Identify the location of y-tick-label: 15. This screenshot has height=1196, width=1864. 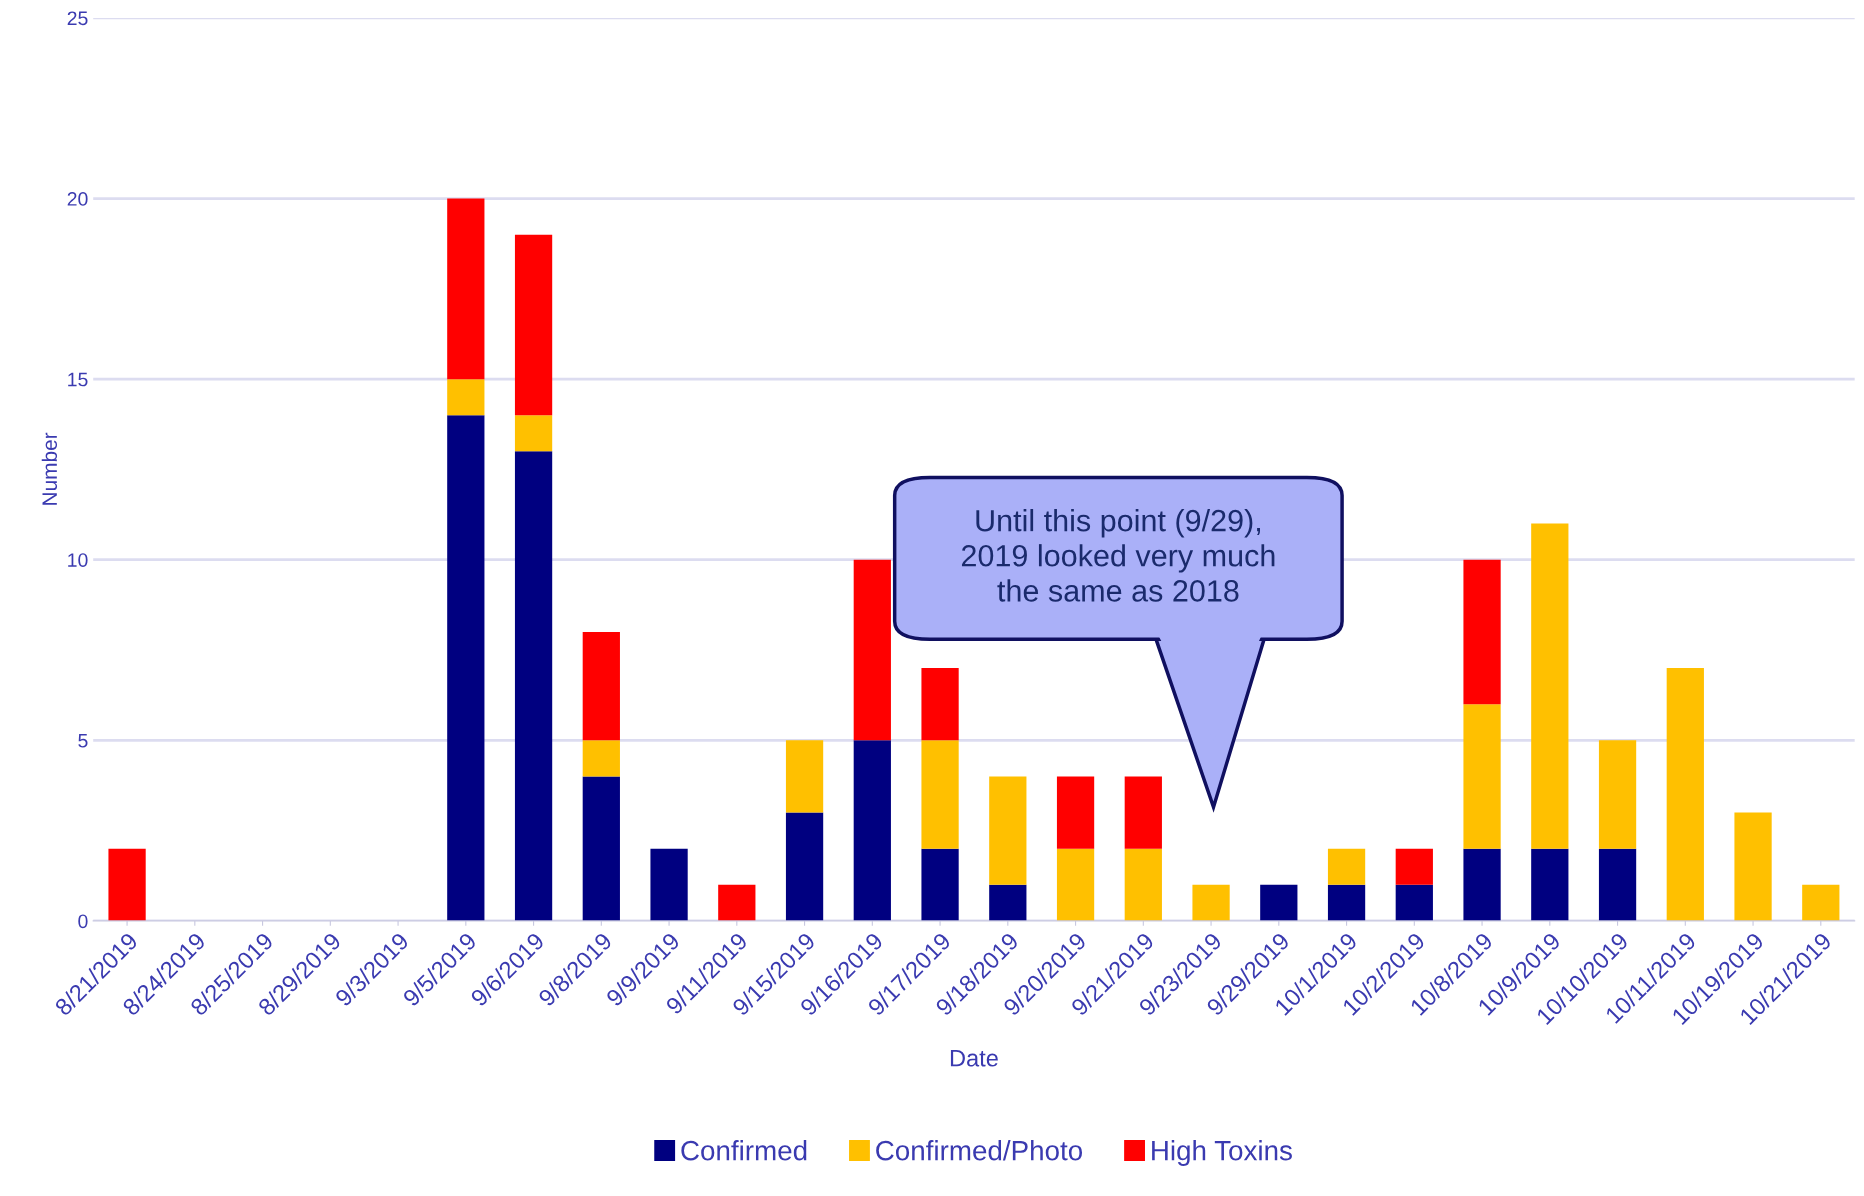
(78, 379).